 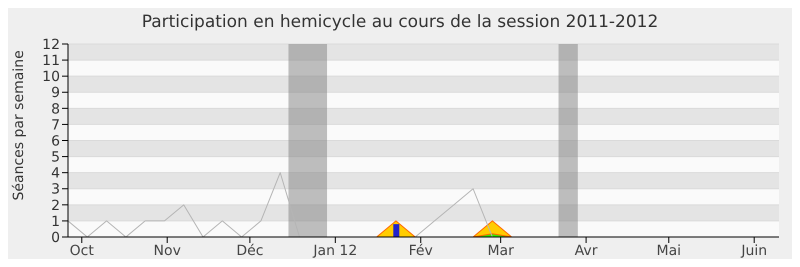 I want to click on x-tick-label: Déc, so click(x=250, y=250).